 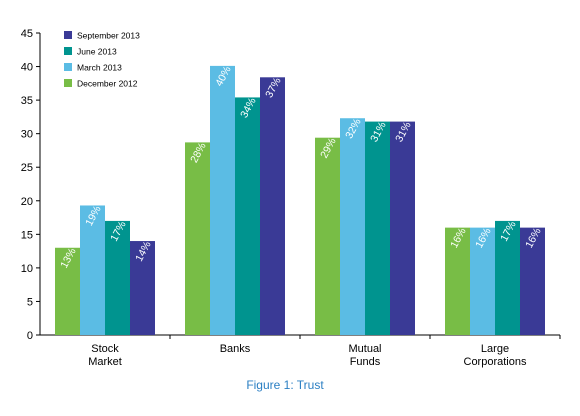 What do you see at coordinates (105, 349) in the screenshot?
I see `x-category-label-line: Stock` at bounding box center [105, 349].